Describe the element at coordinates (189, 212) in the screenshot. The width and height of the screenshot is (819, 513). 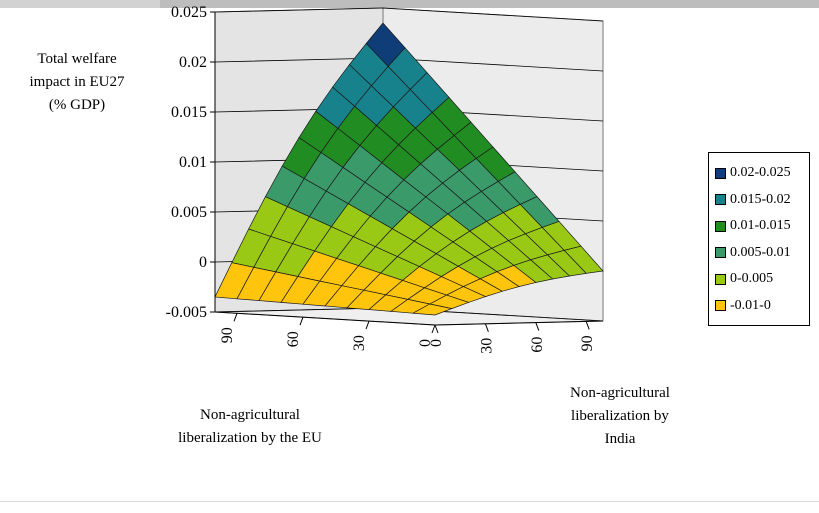
I see `z-tick-label: 0.005` at that location.